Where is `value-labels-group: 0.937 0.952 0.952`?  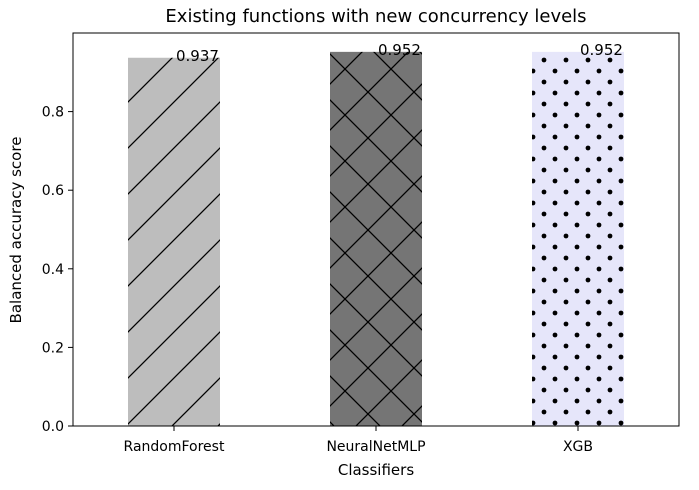 value-labels-group: 0.937 0.952 0.952 is located at coordinates (399, 53).